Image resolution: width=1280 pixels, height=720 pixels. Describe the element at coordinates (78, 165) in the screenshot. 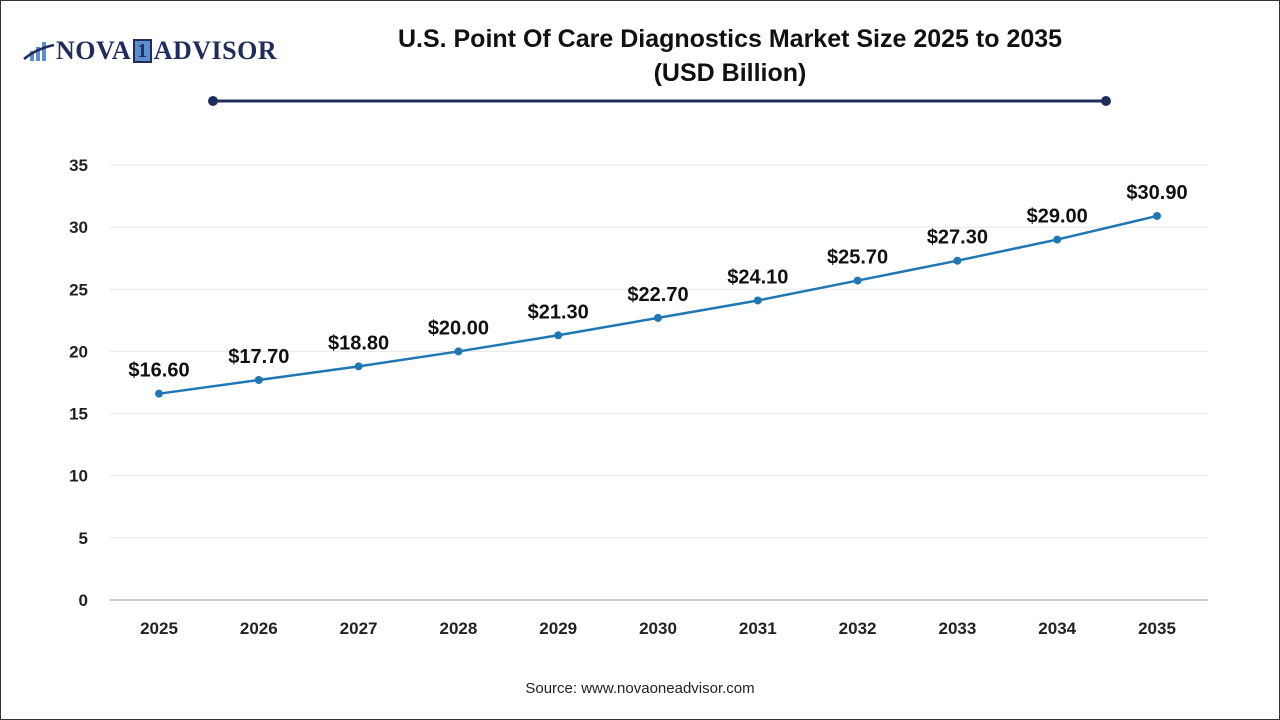

I see `y-tick-label: 35` at that location.